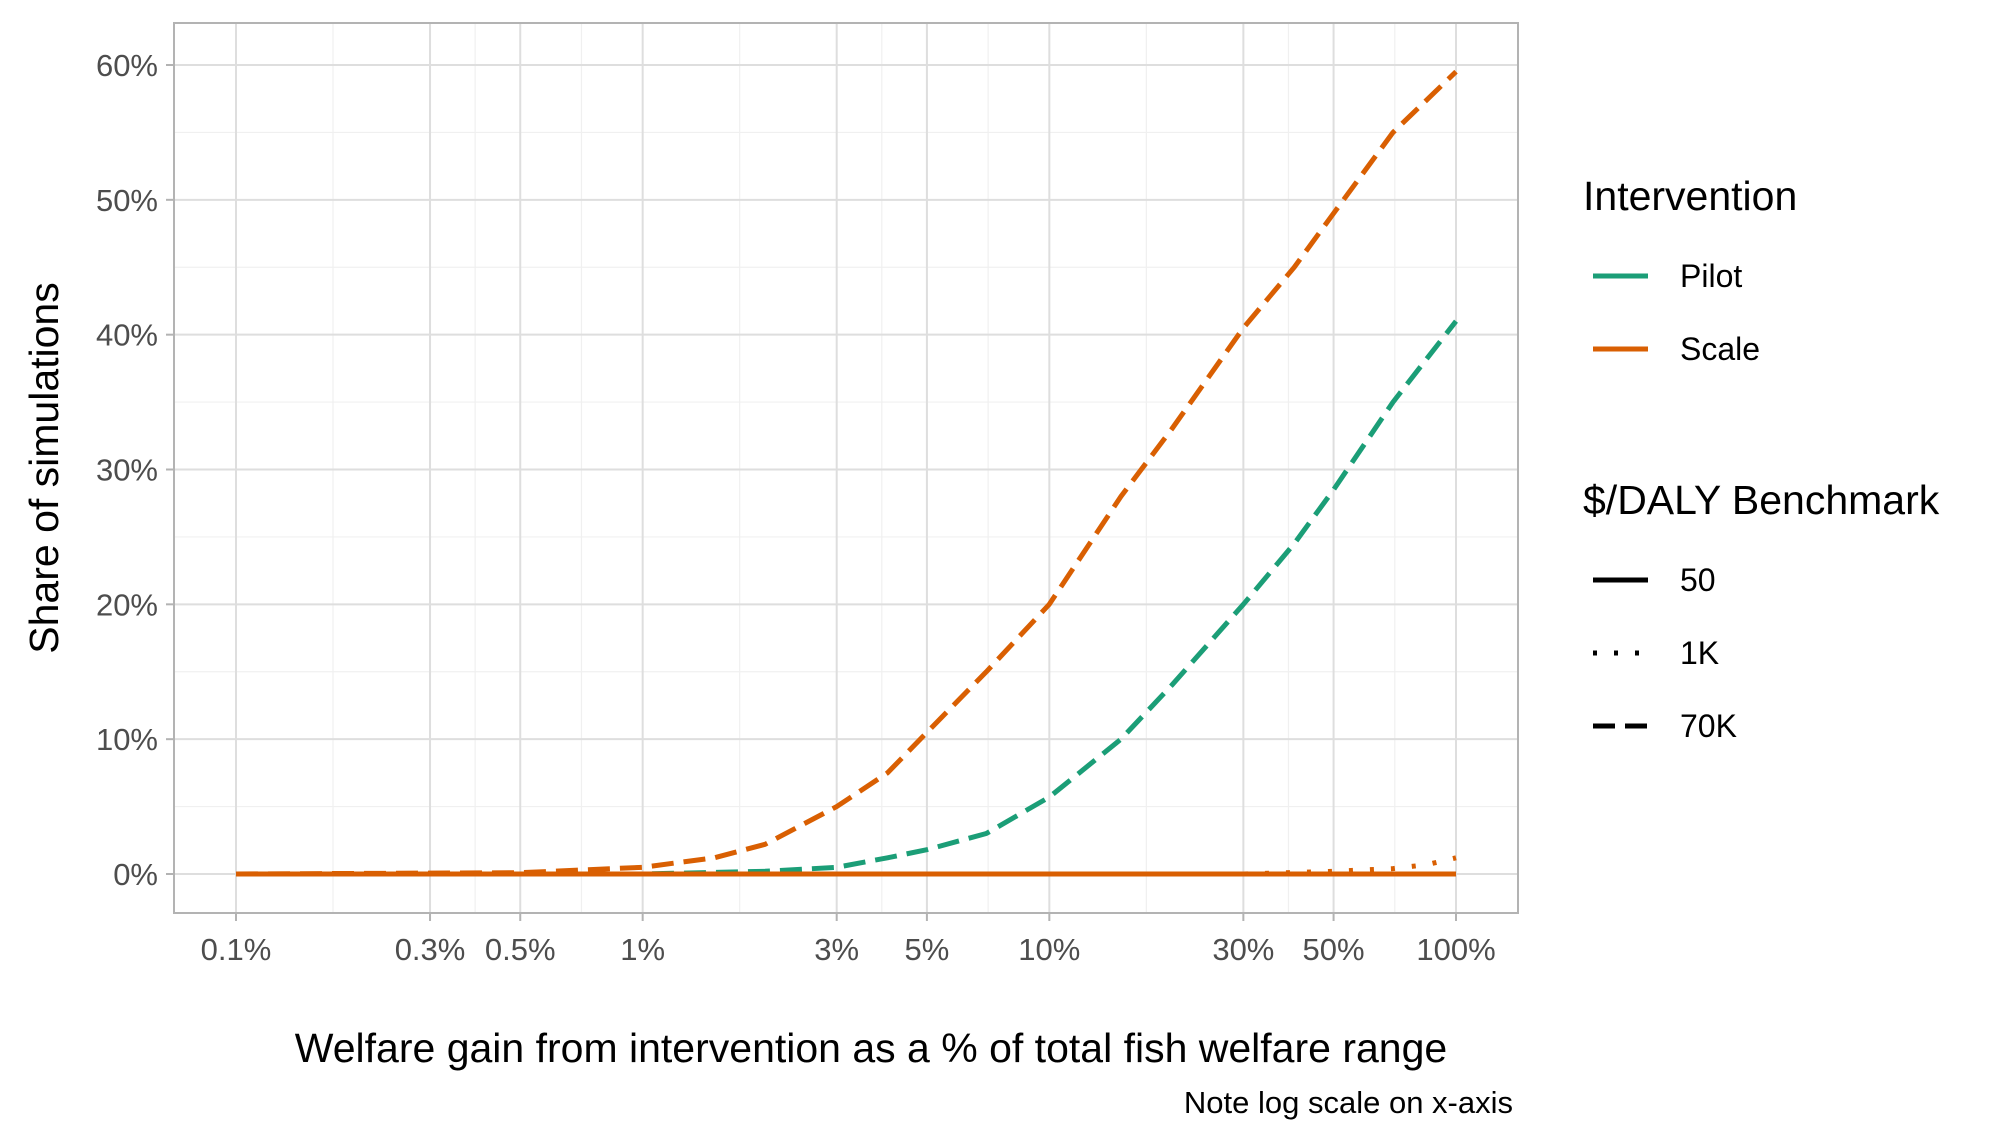  What do you see at coordinates (127, 739) in the screenshot?
I see `y-tick-label: 10%` at bounding box center [127, 739].